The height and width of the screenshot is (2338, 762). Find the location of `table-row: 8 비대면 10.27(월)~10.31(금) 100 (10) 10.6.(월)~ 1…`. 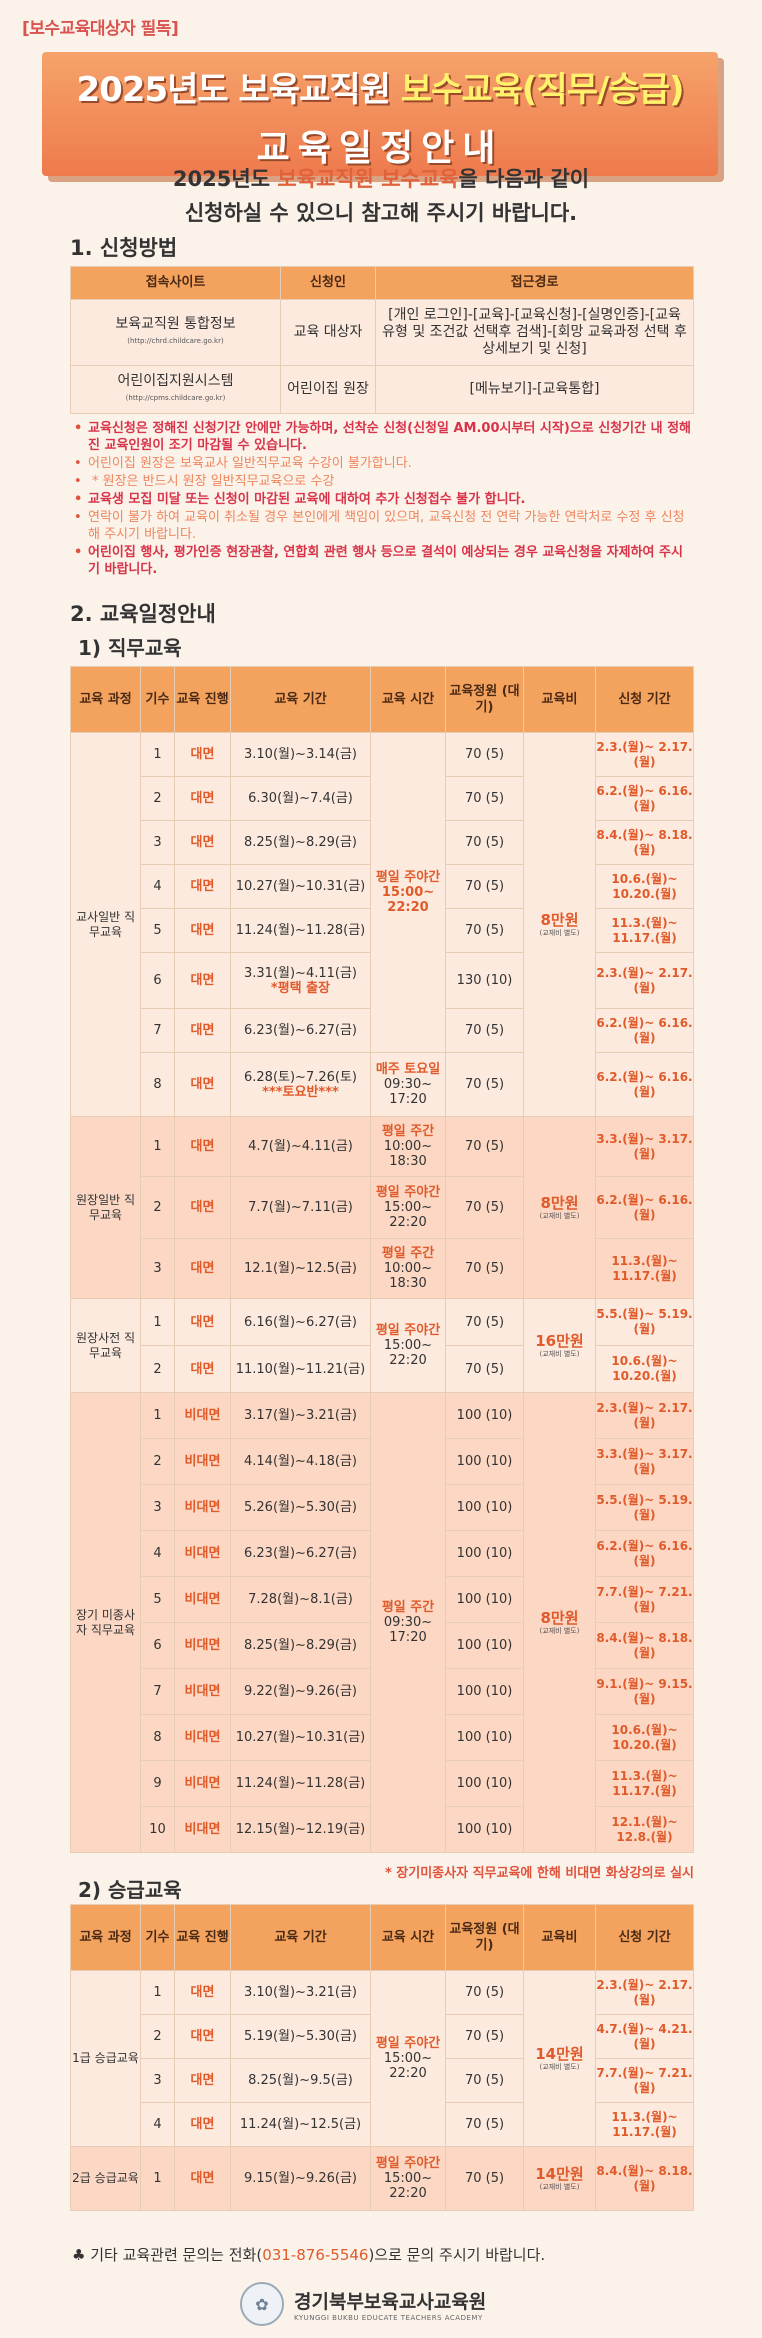

table-row: 8 비대면 10.27(월)~10.31(금) 100 (10) 10.6.(월)~ 1… is located at coordinates (382, 1737).